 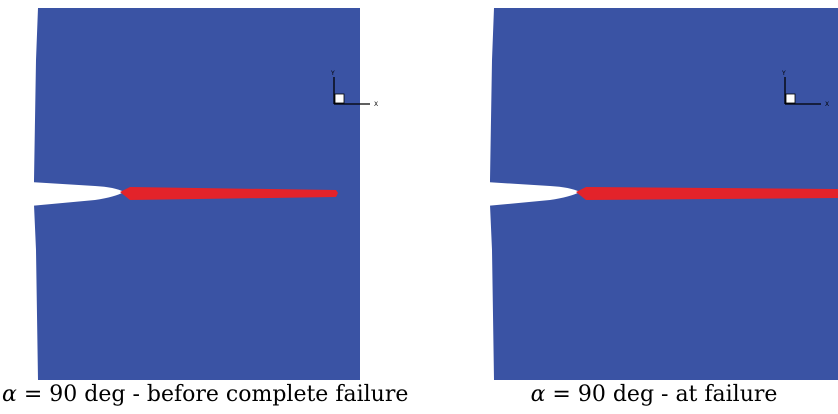 I want to click on caption-left: α = 90 deg - before complete failure, so click(x=205, y=395).